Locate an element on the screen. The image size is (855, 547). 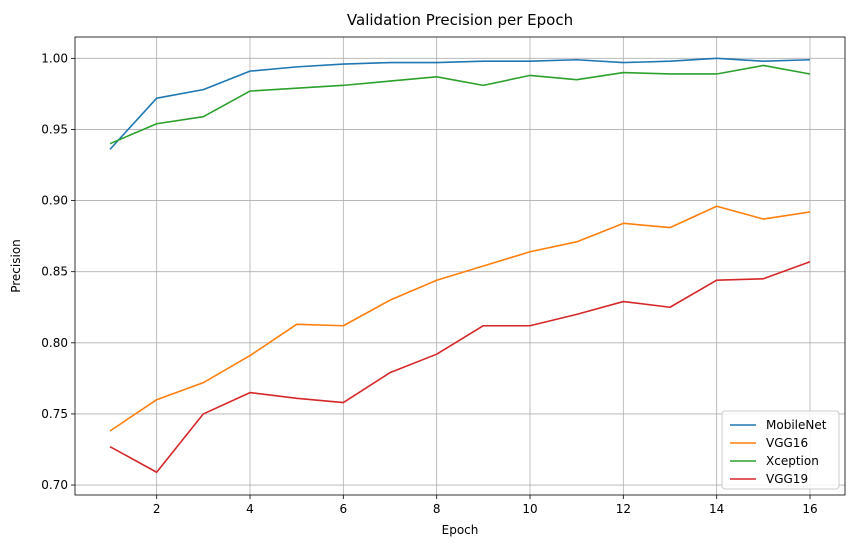
x-tick-label: 16 is located at coordinates (809, 509).